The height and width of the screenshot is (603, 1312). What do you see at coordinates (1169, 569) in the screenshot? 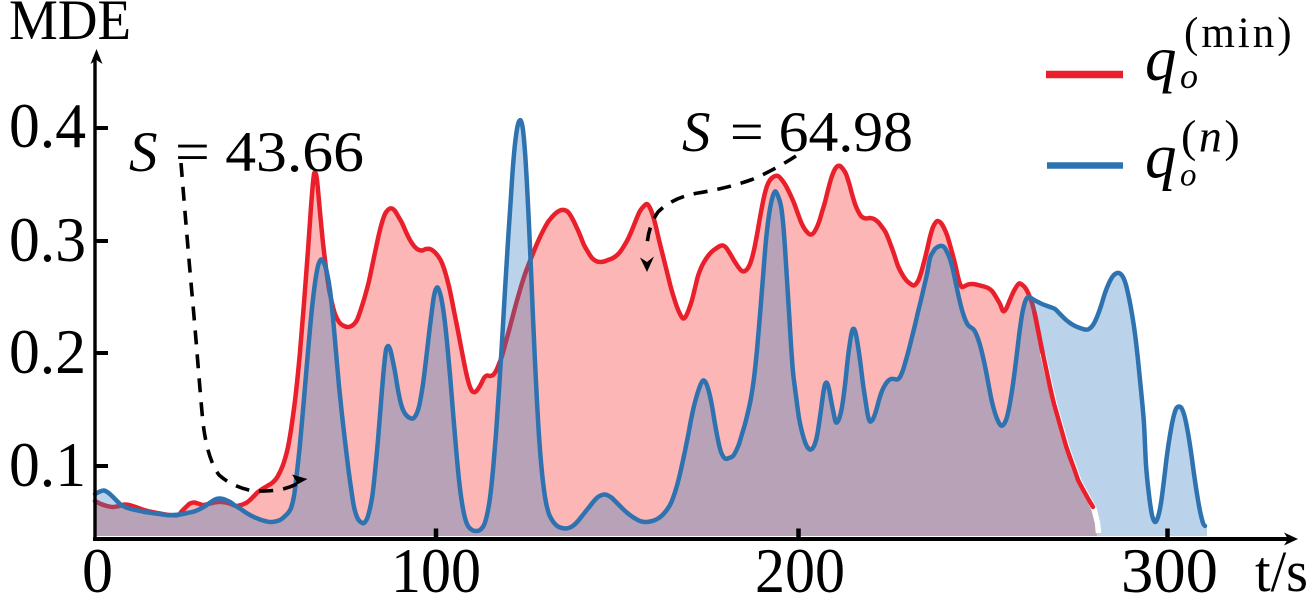
I see `svg-text: 300` at bounding box center [1169, 569].